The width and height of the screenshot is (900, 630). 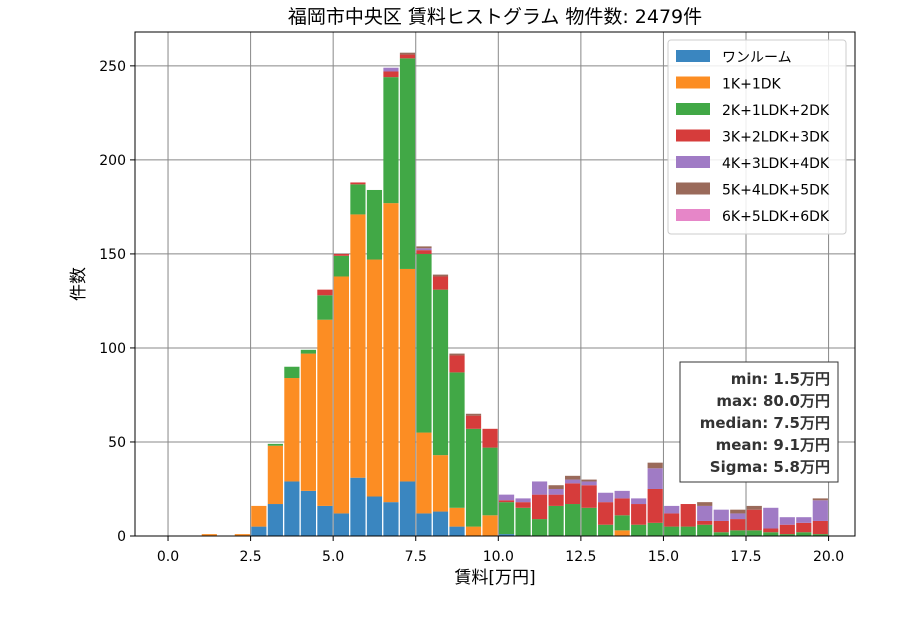 What do you see at coordinates (757, 58) in the screenshot?
I see `legend-label: ワンルーム` at bounding box center [757, 58].